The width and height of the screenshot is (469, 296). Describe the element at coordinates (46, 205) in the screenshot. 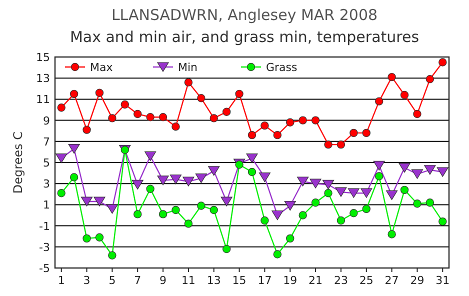

I see `y-tick-label: 1` at that location.